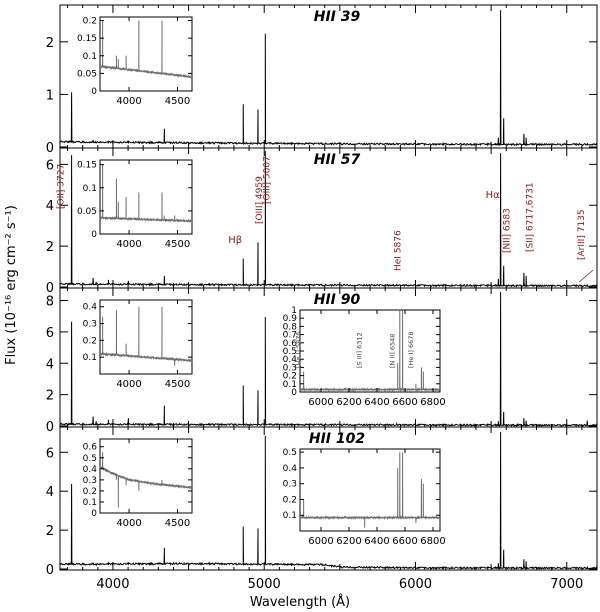 The image size is (600, 612). I want to click on panel-title: HII 90, so click(337, 300).